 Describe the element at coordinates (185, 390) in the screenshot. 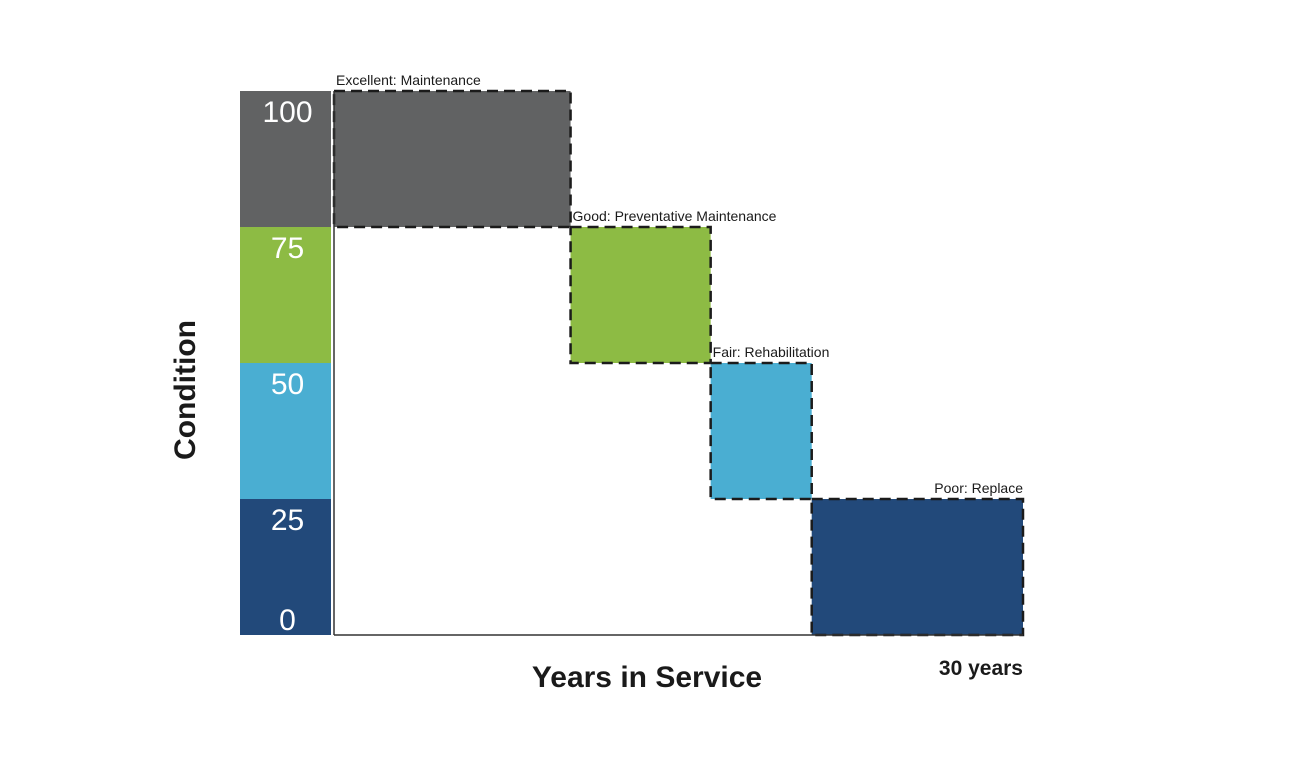

I see `y-axis-title: Condition` at that location.